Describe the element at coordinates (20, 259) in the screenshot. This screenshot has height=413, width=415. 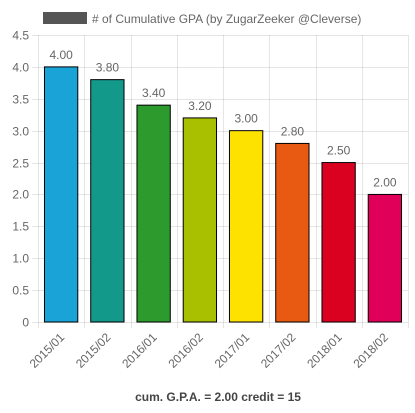
I see `y-tick-label: 1.0` at that location.